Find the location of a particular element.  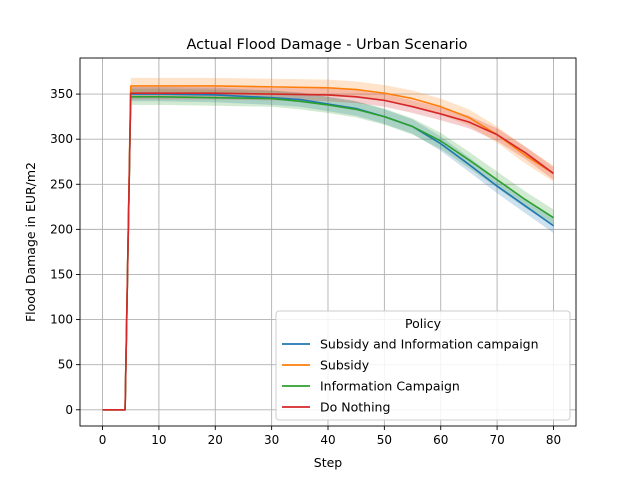

legend-box is located at coordinates (423, 365).